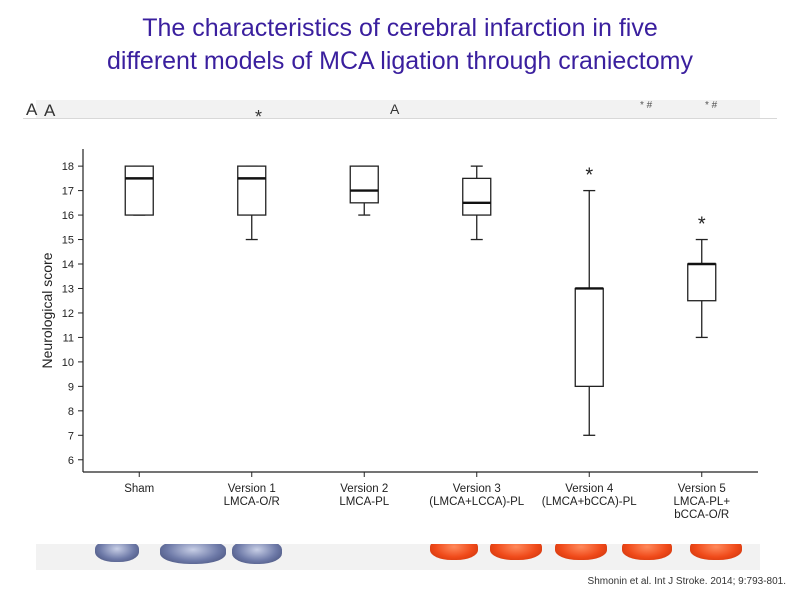 This screenshot has height=600, width=800. What do you see at coordinates (139, 489) in the screenshot?
I see `x-category-label-0-0: Sham` at bounding box center [139, 489].